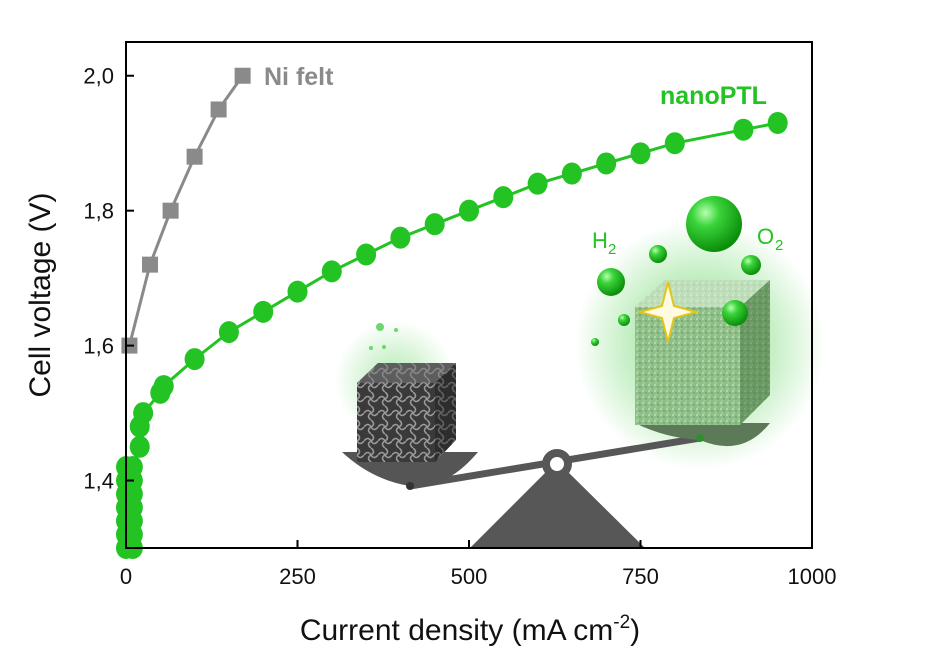 This screenshot has width=931, height=662. Describe the element at coordinates (779, 245) in the screenshot. I see `o2-subscript: 2` at that location.